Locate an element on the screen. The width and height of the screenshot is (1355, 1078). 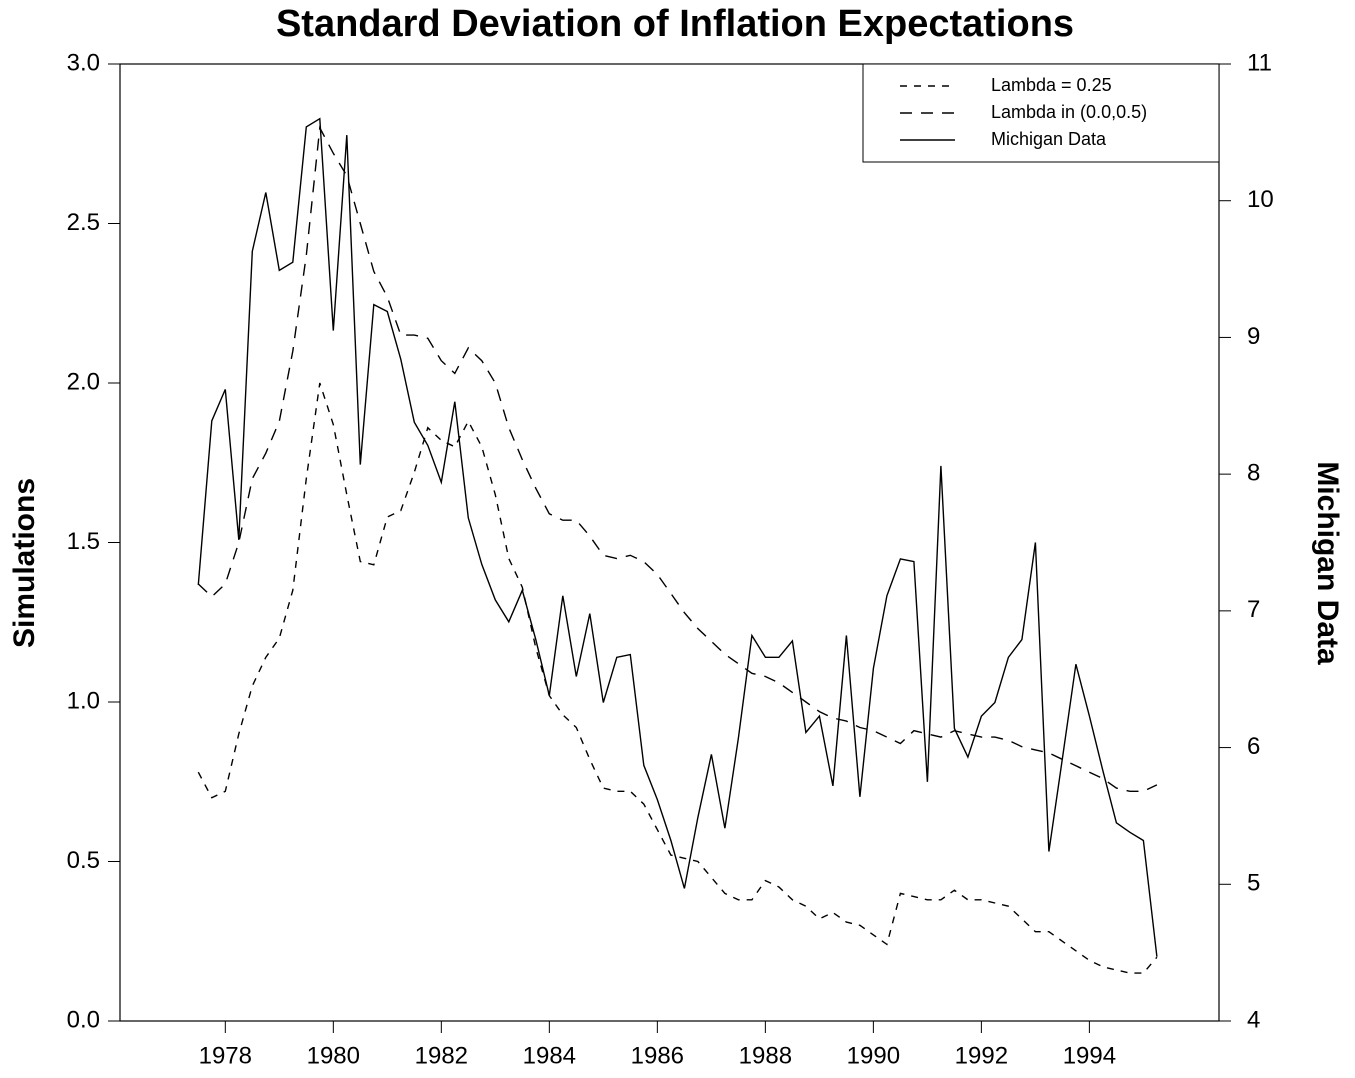
x-tick-label: 1992 is located at coordinates (981, 1055).